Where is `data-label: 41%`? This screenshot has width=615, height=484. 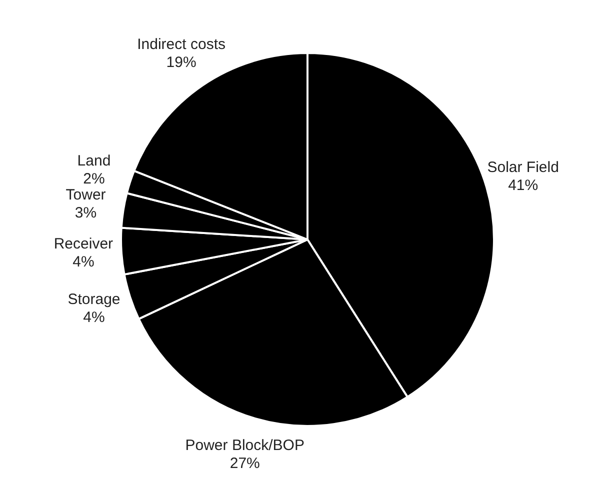 data-label: 41% is located at coordinates (523, 185).